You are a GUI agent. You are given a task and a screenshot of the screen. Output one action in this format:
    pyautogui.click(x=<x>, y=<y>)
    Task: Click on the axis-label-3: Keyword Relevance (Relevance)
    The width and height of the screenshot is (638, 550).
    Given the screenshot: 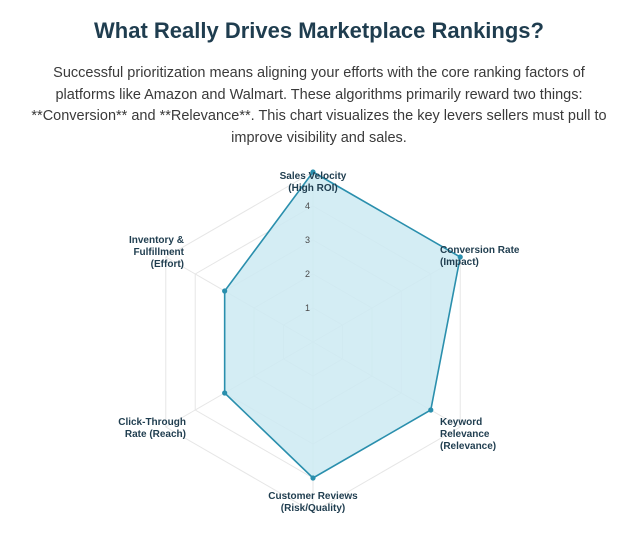 What is the action you would take?
    pyautogui.click(x=468, y=434)
    